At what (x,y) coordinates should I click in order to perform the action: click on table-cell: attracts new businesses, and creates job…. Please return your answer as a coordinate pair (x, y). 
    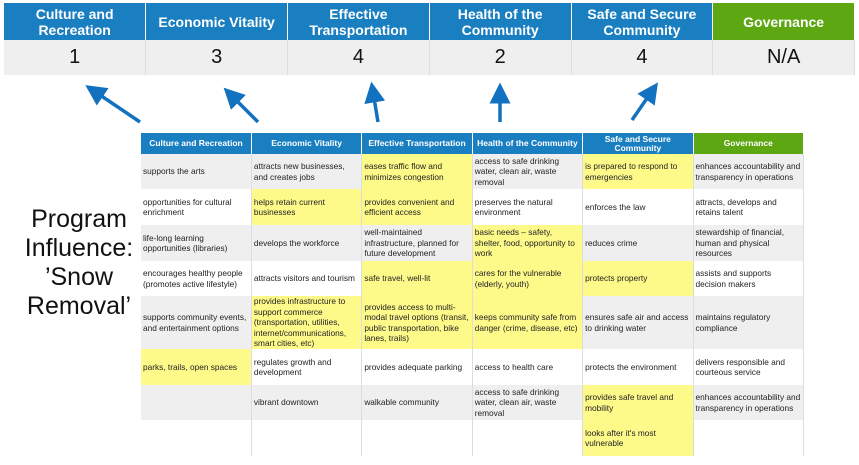
    Looking at the image, I should click on (307, 171).